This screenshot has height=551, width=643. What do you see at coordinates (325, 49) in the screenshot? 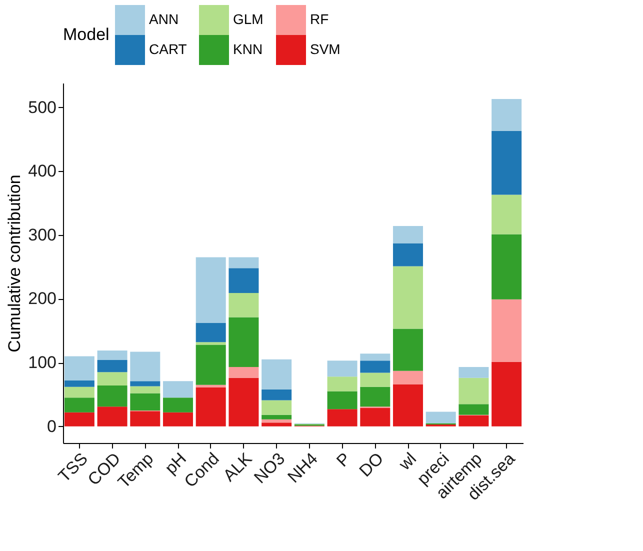
I see `legend-label: SVM` at bounding box center [325, 49].